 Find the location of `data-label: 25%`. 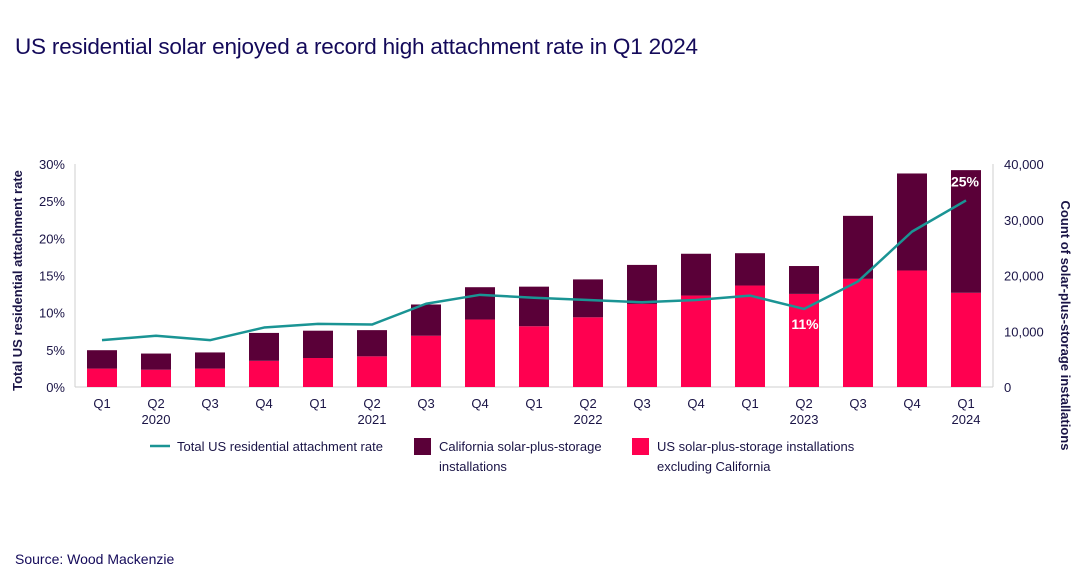

data-label: 25% is located at coordinates (965, 181).